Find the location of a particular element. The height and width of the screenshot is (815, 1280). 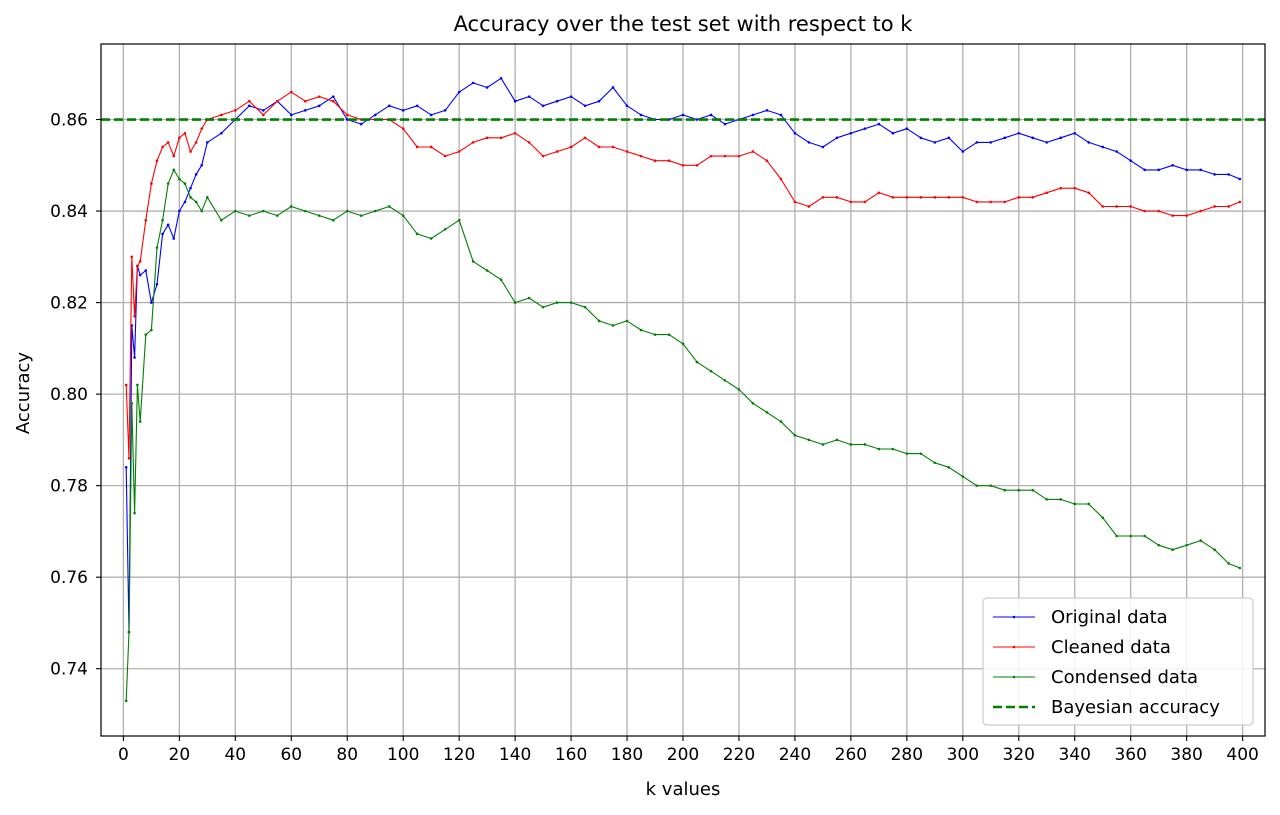

y-tick-label: 0.76 is located at coordinates (69, 578).